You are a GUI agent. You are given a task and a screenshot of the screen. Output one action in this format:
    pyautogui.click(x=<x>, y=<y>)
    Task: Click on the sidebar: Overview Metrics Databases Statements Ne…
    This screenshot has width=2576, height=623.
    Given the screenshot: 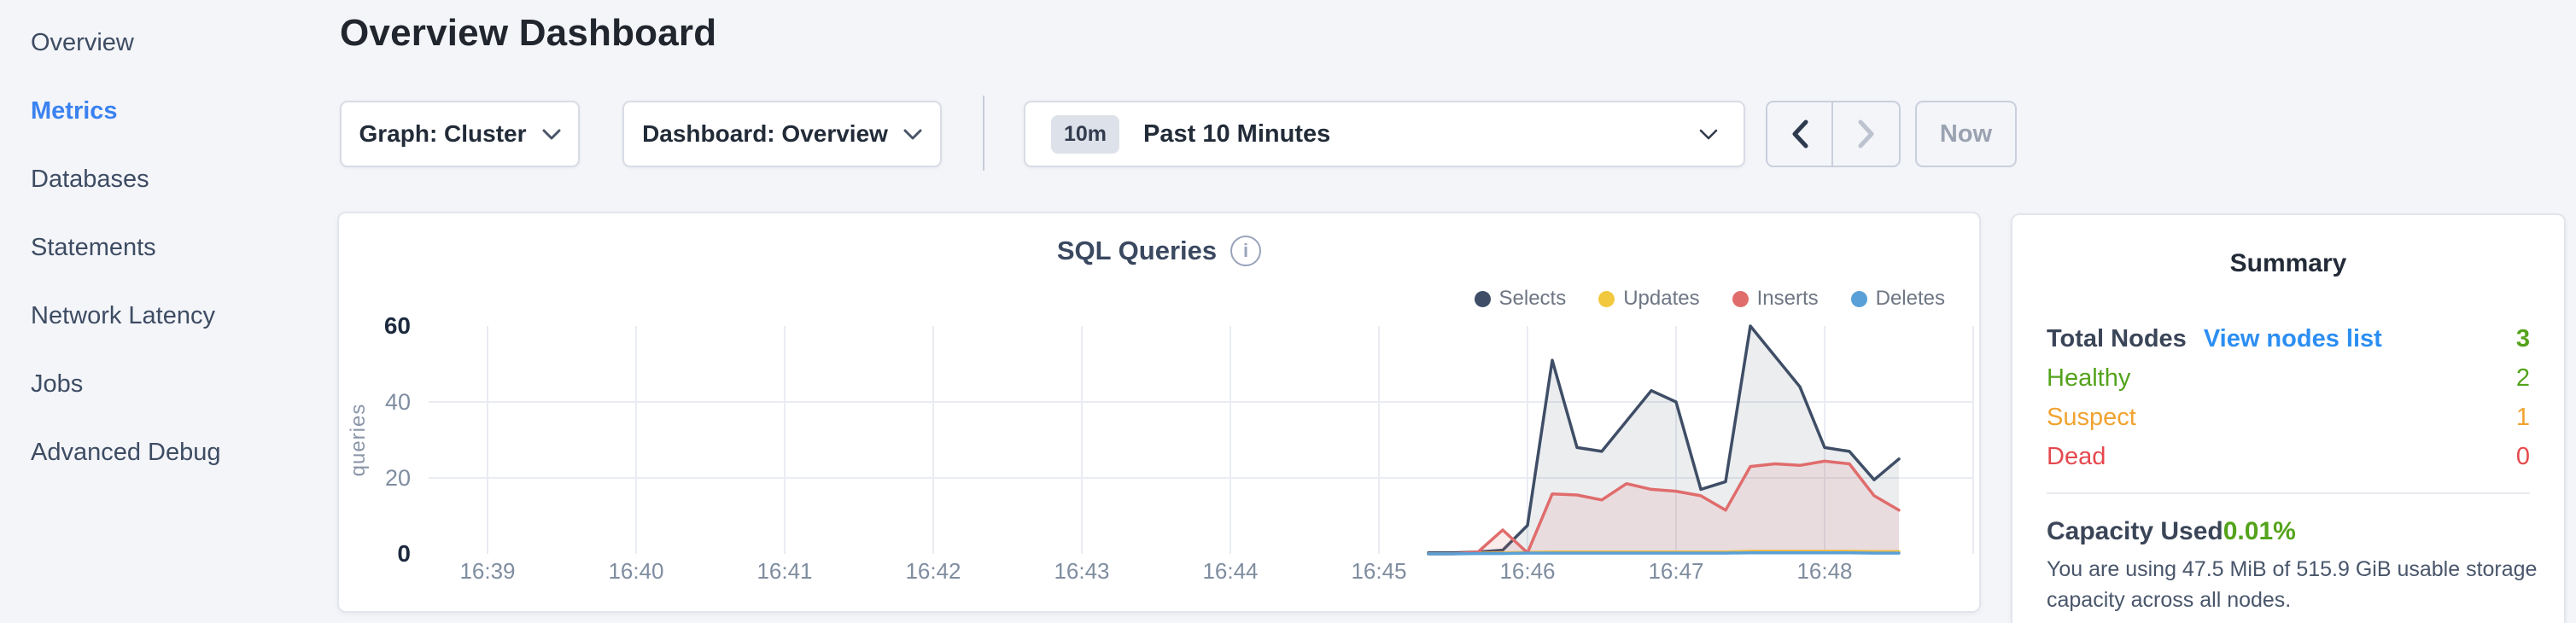 What is the action you would take?
    pyautogui.click(x=167, y=311)
    